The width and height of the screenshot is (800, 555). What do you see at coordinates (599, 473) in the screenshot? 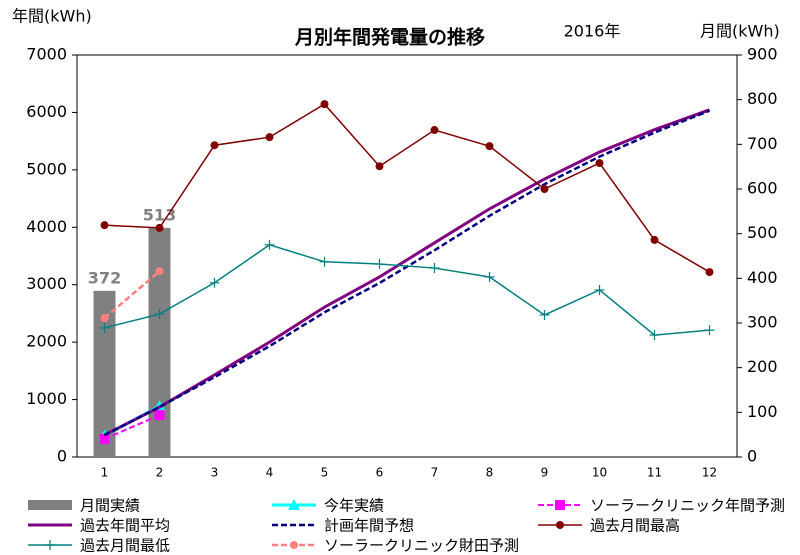
I see `x-tick-label: 10` at bounding box center [599, 473].